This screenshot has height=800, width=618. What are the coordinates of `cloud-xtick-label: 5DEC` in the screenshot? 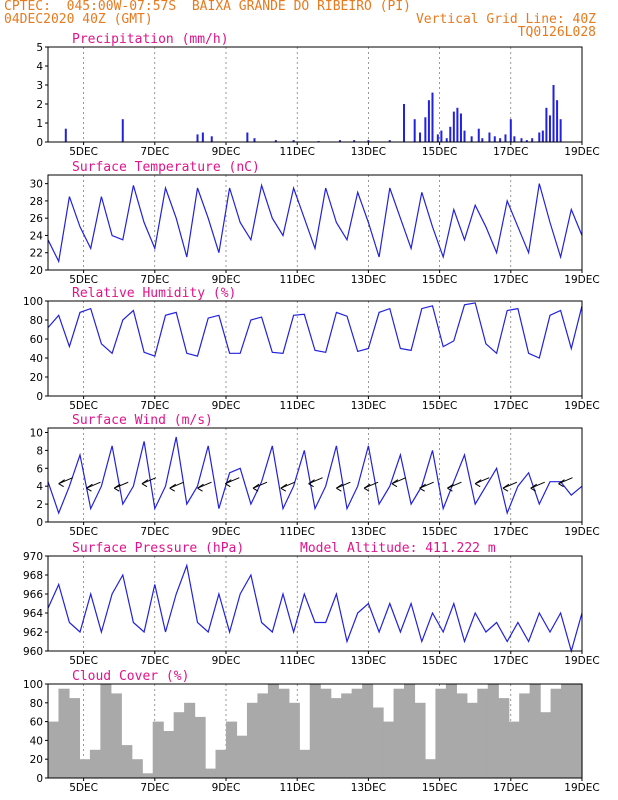 It's located at (83, 788).